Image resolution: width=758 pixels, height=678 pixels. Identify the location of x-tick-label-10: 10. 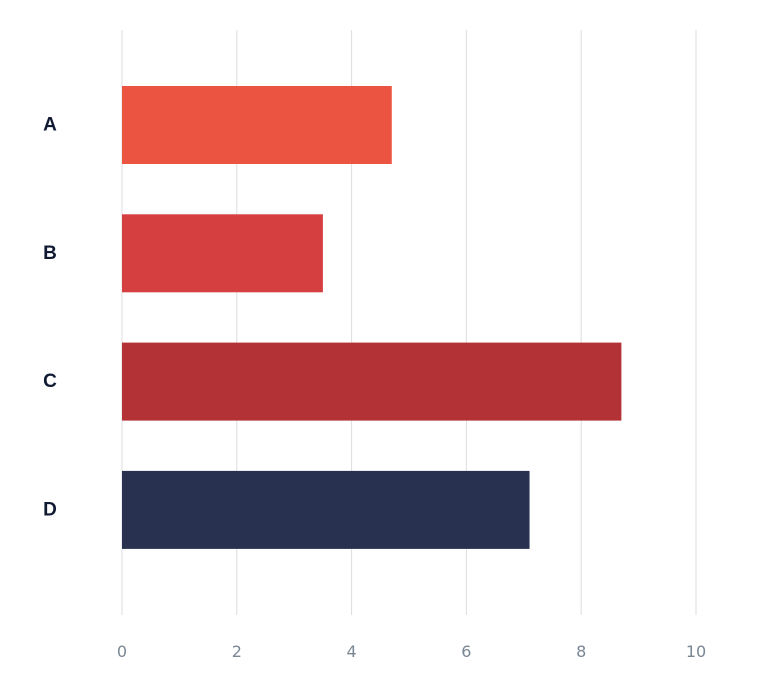
(696, 651).